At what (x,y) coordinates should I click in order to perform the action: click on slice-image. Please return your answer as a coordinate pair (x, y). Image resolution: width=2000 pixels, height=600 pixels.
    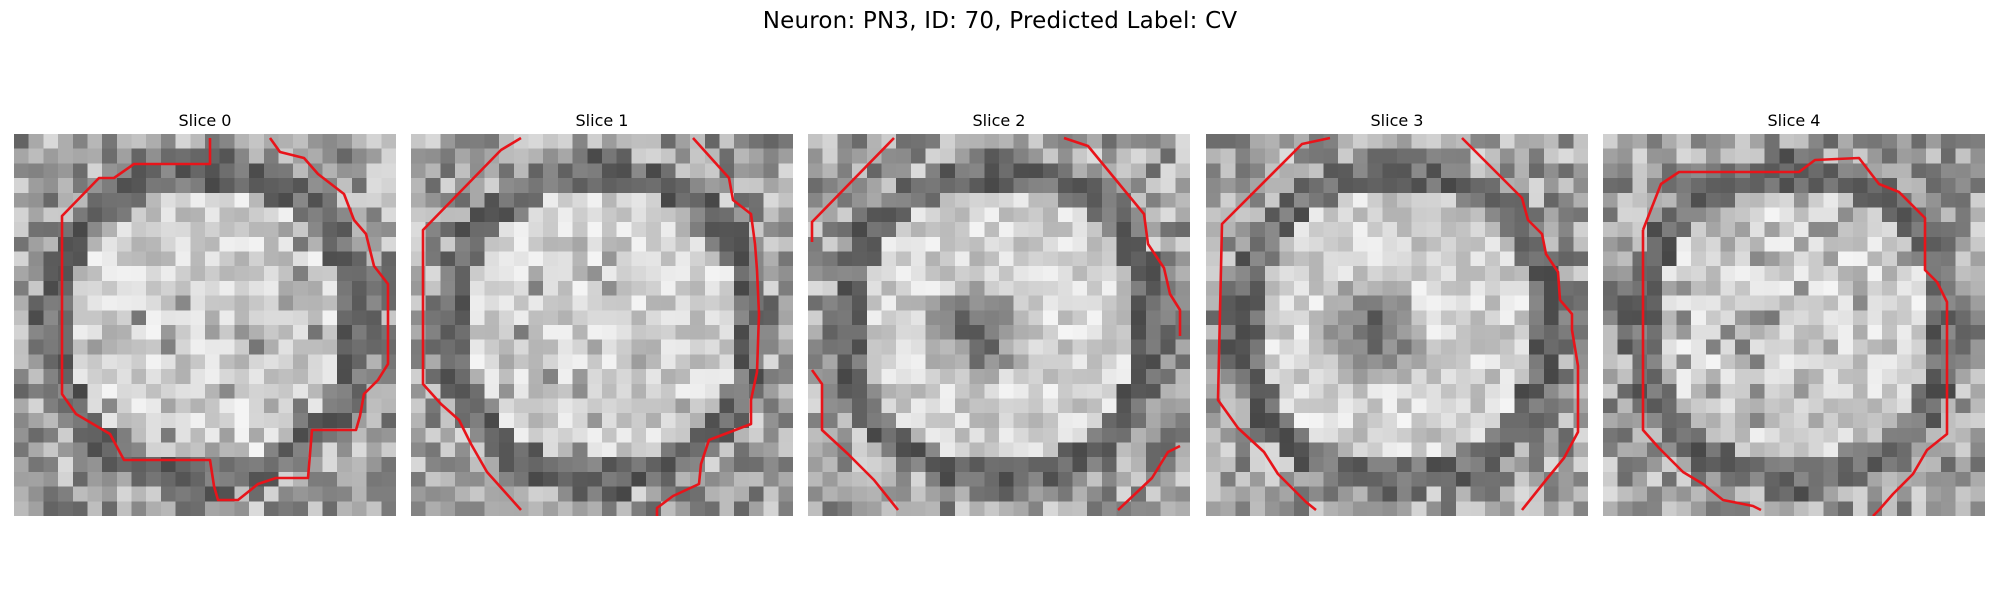
    Looking at the image, I should click on (1794, 325).